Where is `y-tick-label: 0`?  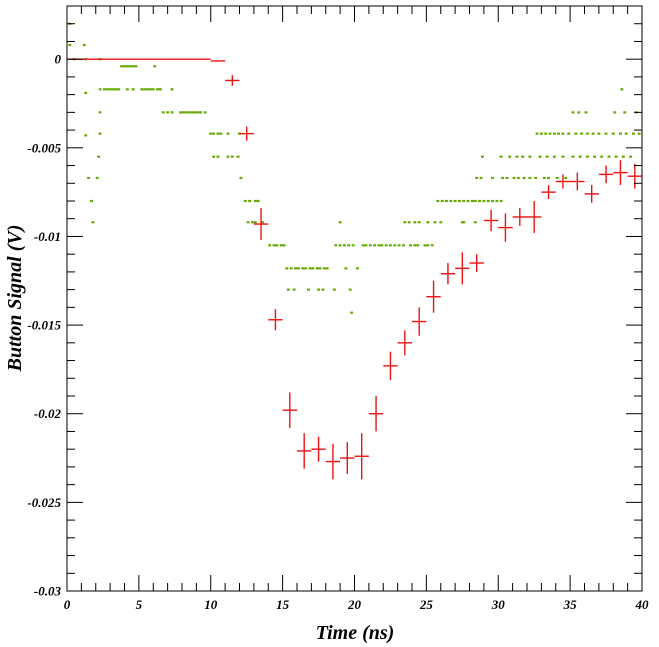 y-tick-label: 0 is located at coordinates (58, 59).